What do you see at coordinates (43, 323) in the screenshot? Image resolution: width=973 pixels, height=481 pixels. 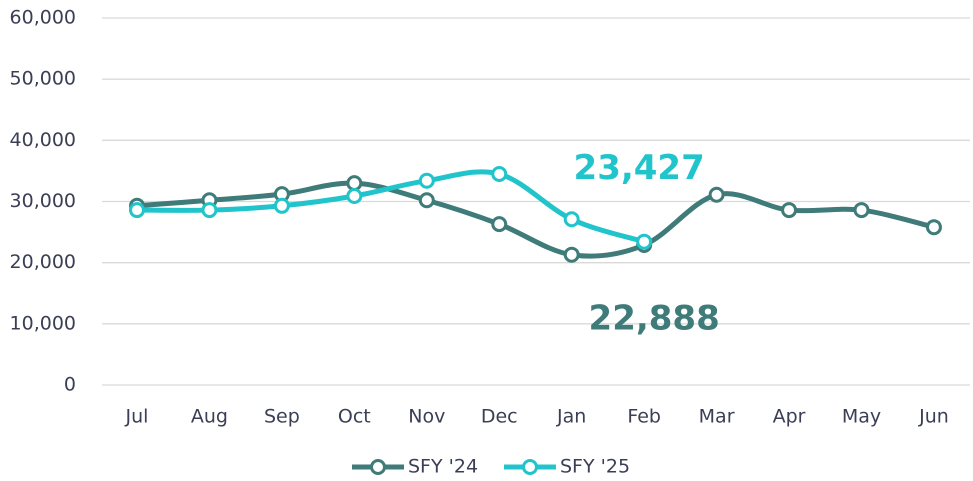 I see `y-tick-label: 10,000` at bounding box center [43, 323].